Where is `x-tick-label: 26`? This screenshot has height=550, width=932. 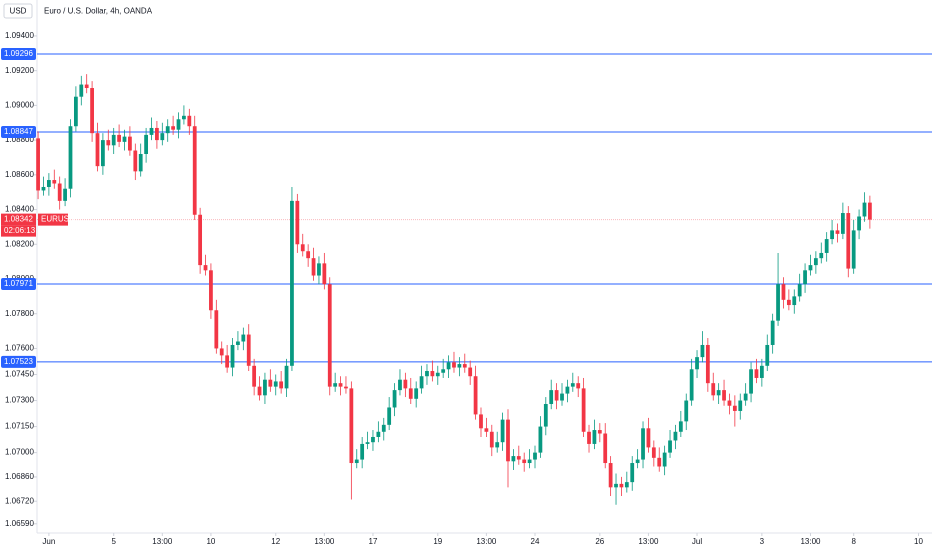
x-tick-label: 26 is located at coordinates (599, 541).